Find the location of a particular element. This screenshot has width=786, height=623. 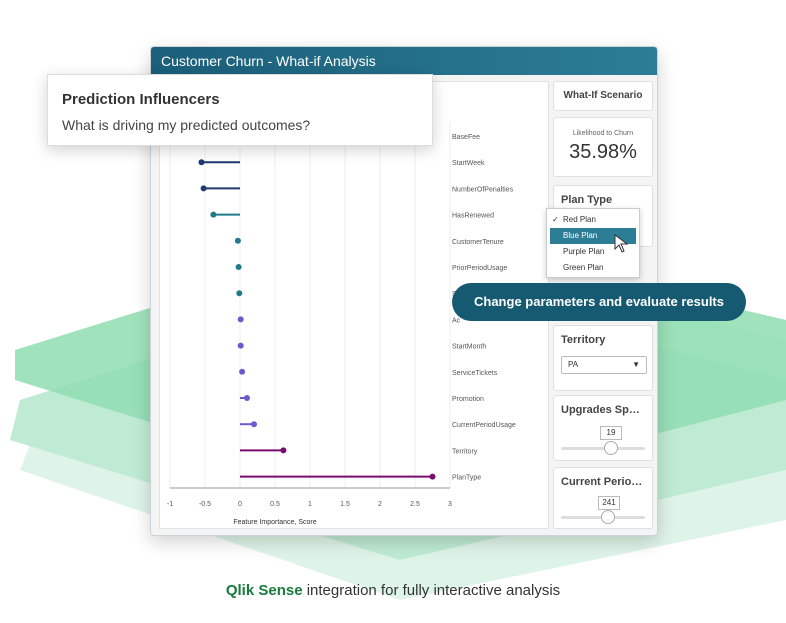

tooltip-heading: Prediction Influencers is located at coordinates (141, 99).